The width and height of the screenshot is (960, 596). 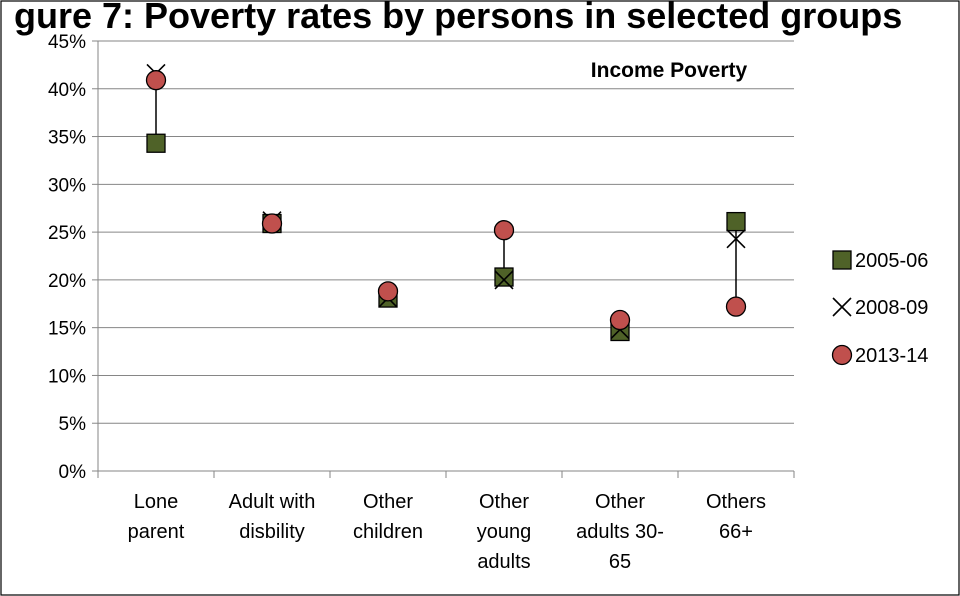 I want to click on legend-label: 2013-14, so click(x=891, y=356).